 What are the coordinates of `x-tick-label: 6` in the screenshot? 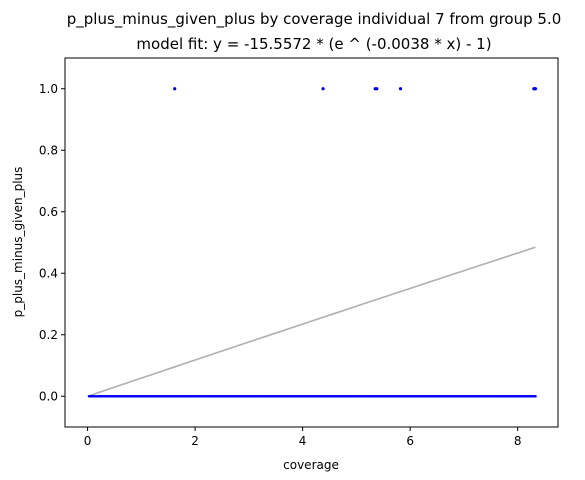 It's located at (410, 441).